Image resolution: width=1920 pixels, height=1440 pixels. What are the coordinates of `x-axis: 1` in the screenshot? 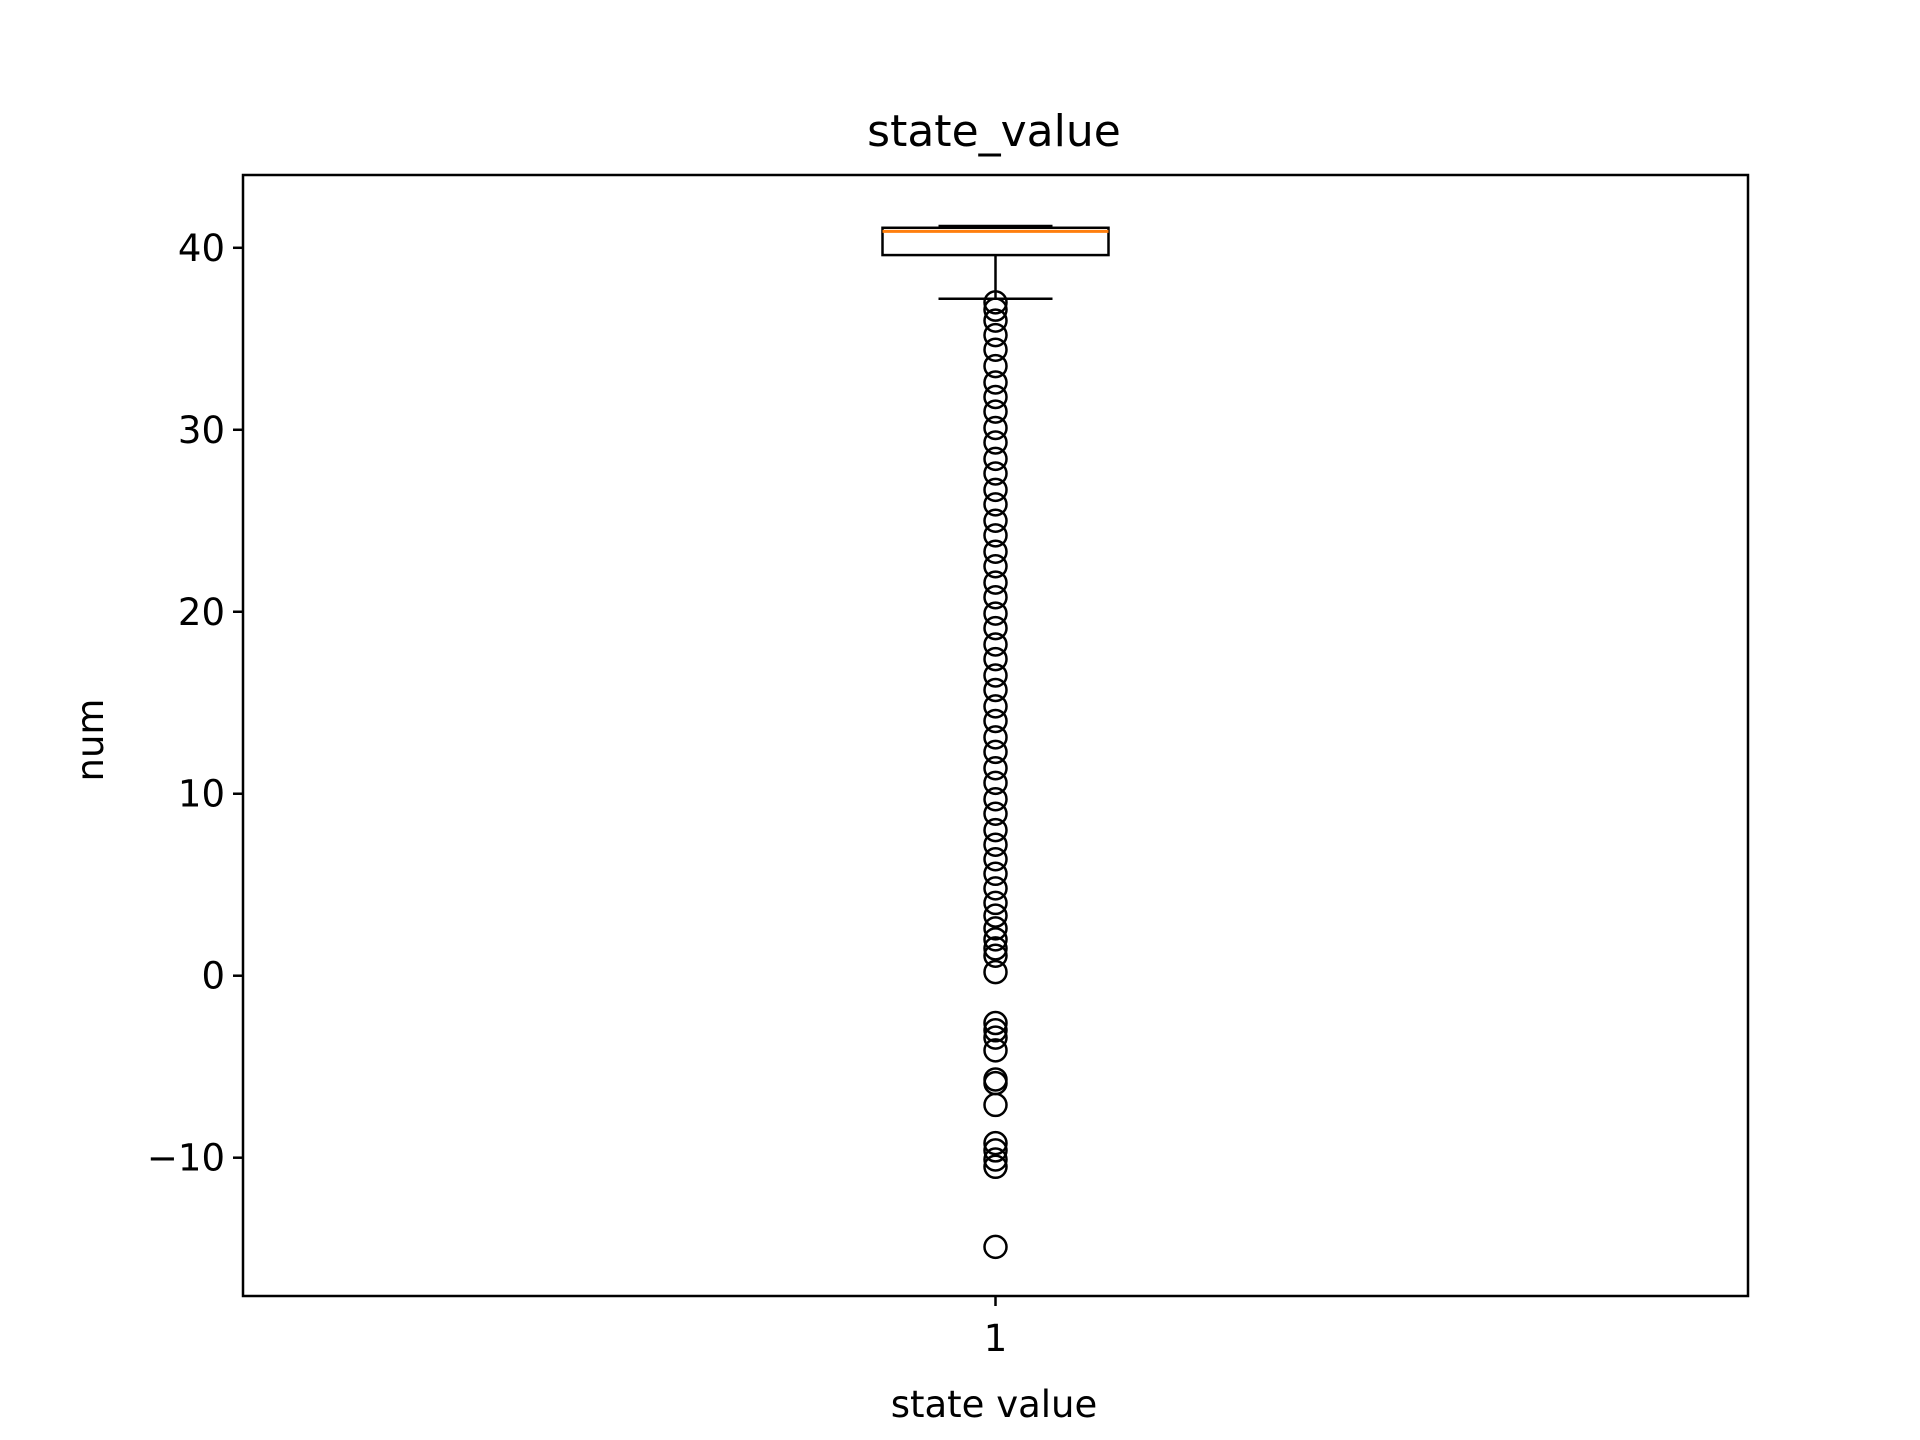 It's located at (996, 1328).